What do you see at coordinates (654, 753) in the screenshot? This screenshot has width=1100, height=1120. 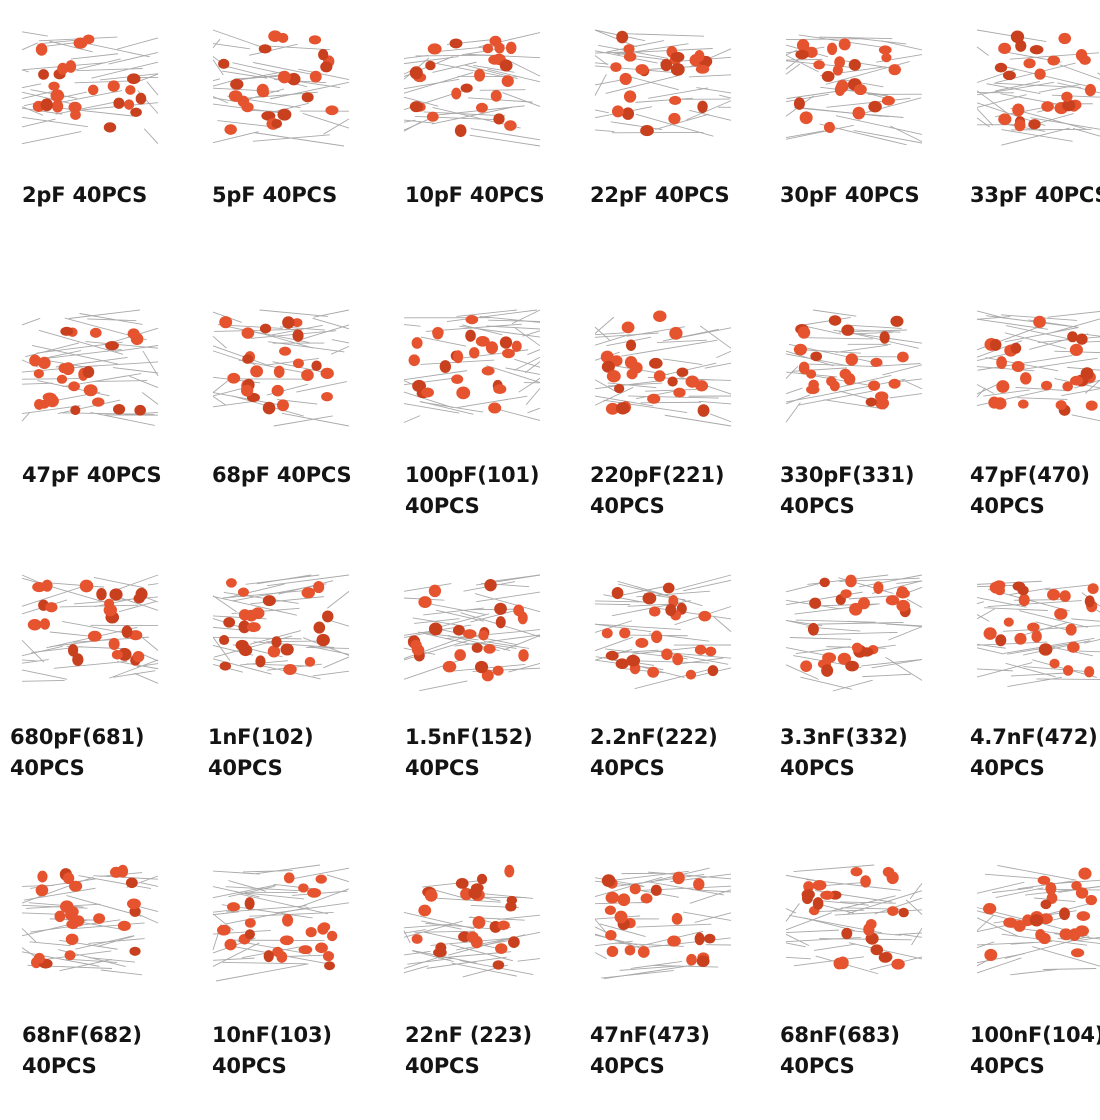 I see `capacitance-label: 2.2nF(222)40PCS` at bounding box center [654, 753].